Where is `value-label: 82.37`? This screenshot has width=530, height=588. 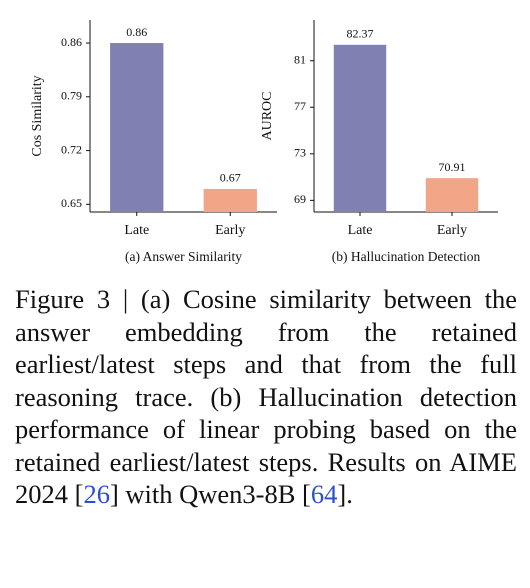 value-label: 82.37 is located at coordinates (360, 34).